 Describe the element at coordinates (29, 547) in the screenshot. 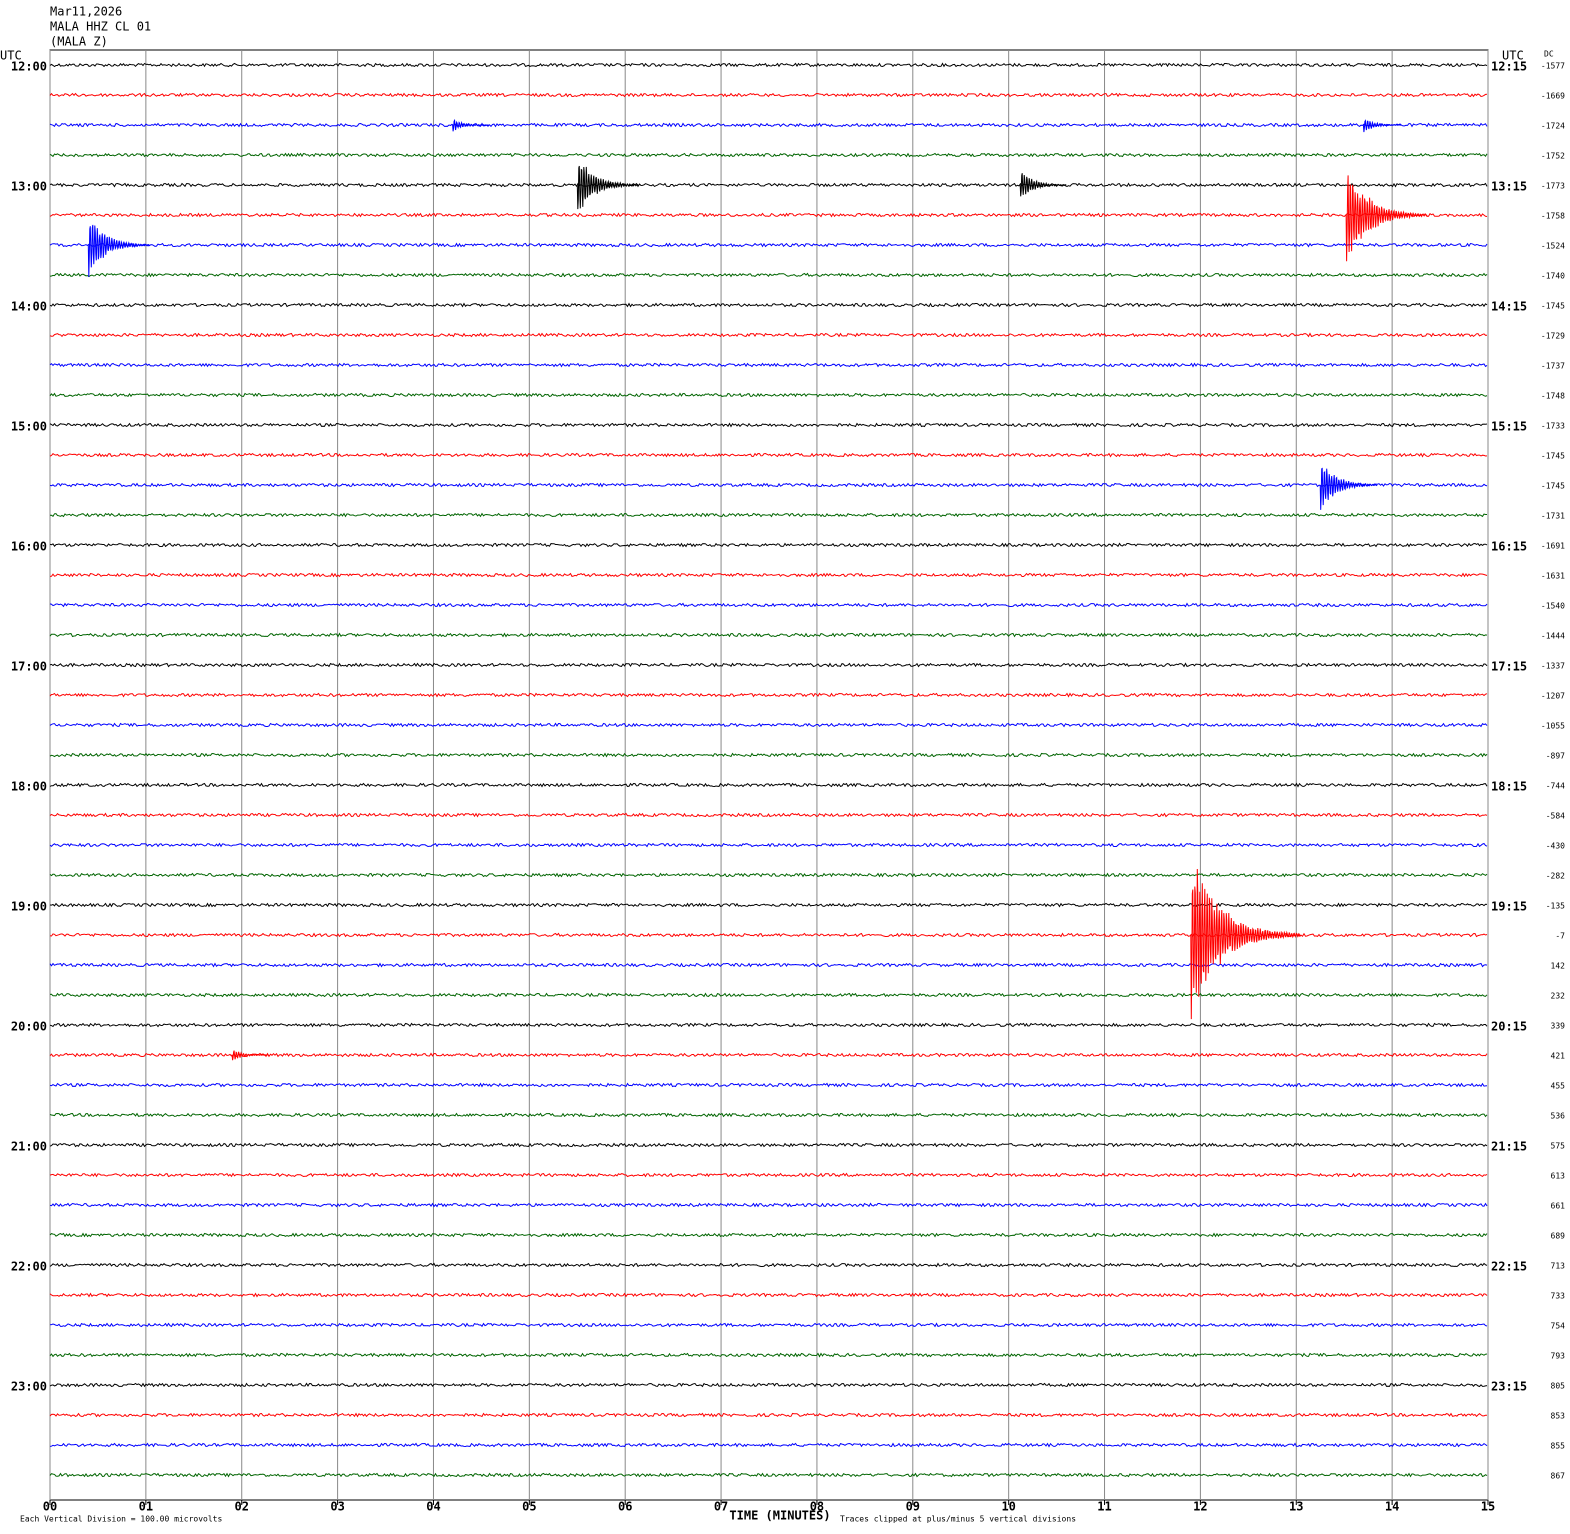

I see `left-time: 16:00` at that location.